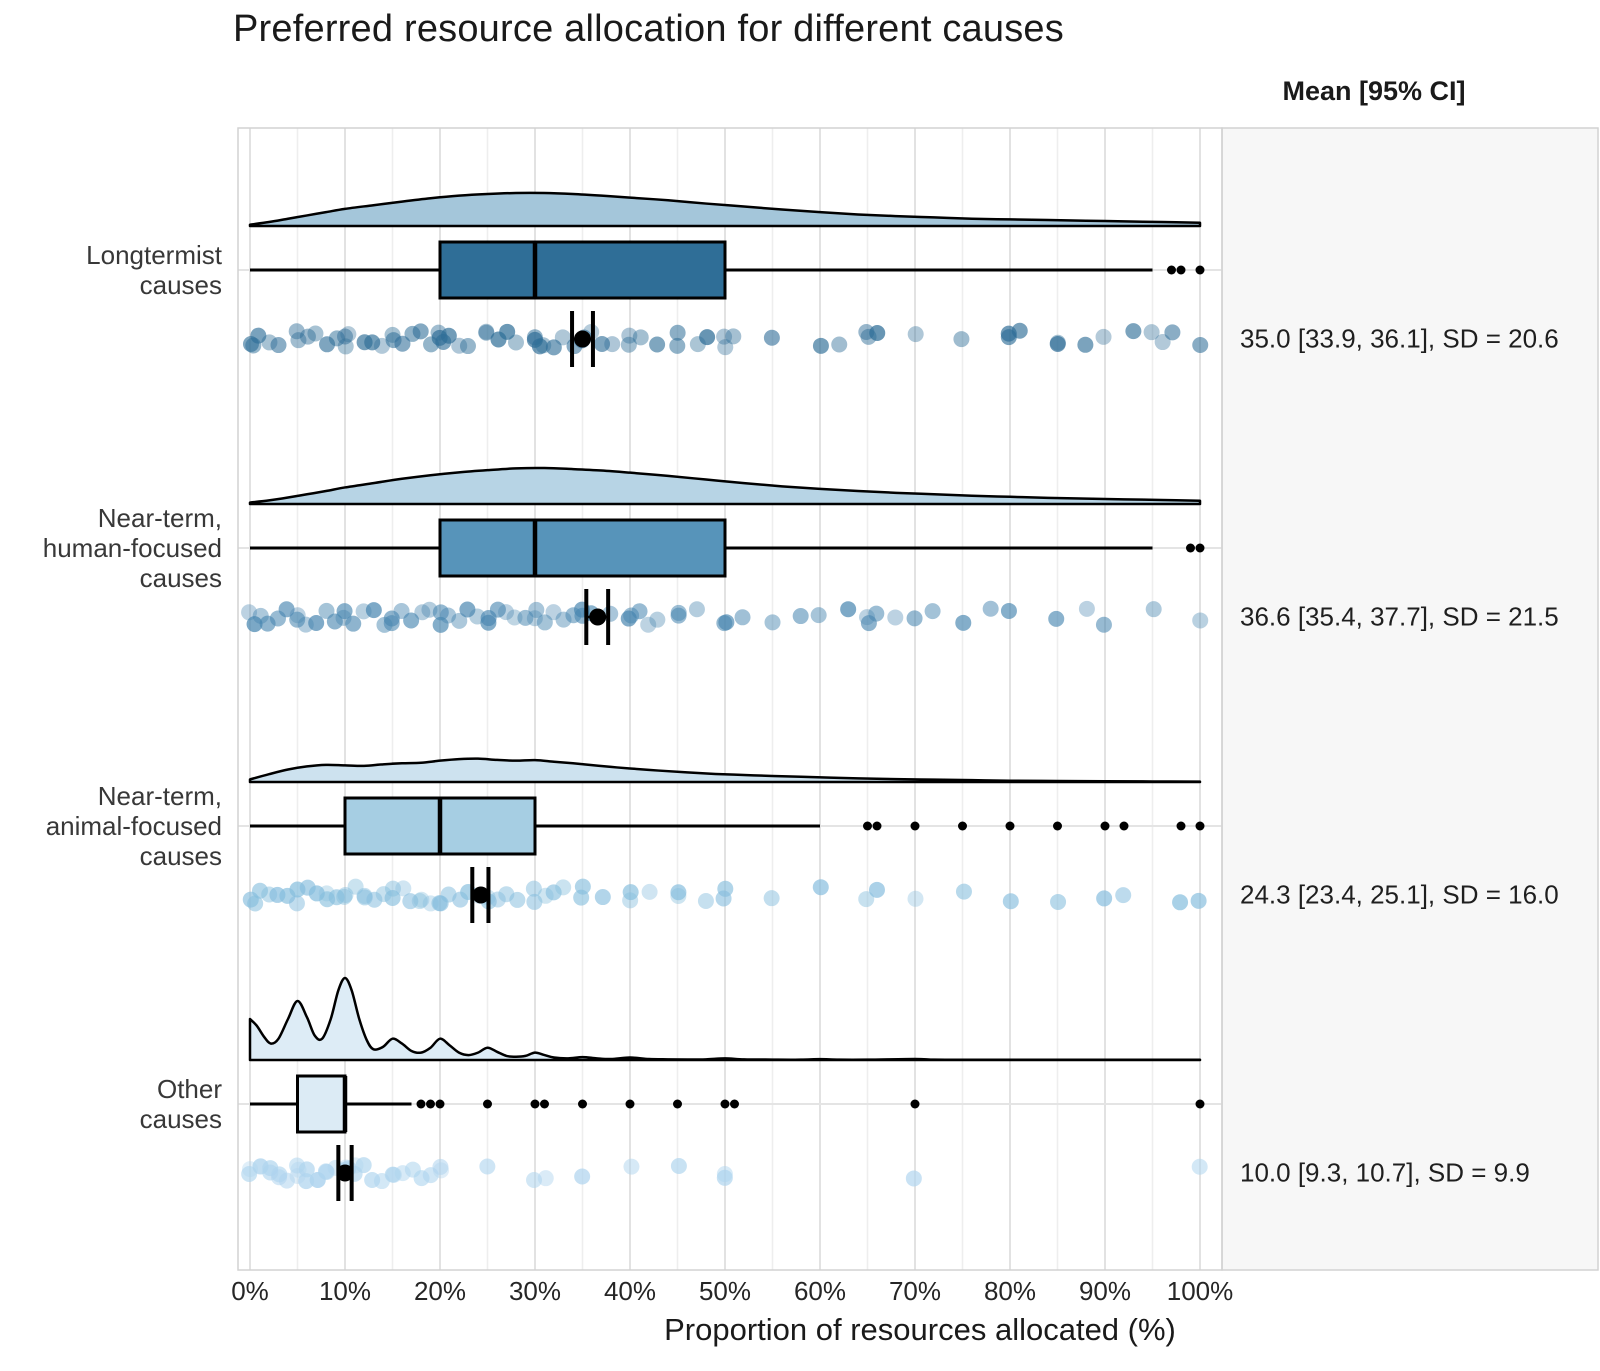  What do you see at coordinates (1385, 1172) in the screenshot?
I see `mean-ci-label-other: 10.0 [9.3, 10.7], SD = 9.9` at bounding box center [1385, 1172].